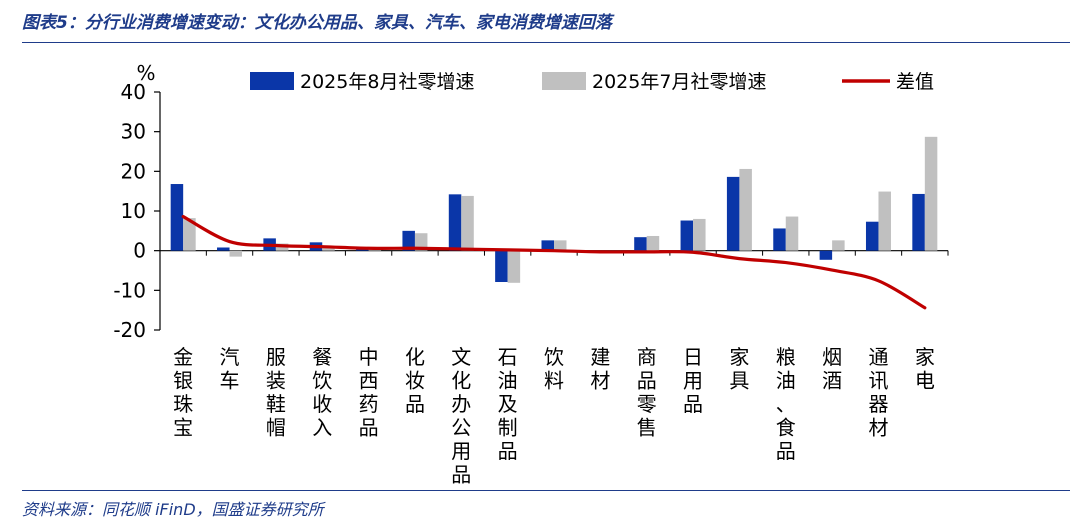 The width and height of the screenshot is (1080, 526). I want to click on category-label: 家具, so click(739, 369).